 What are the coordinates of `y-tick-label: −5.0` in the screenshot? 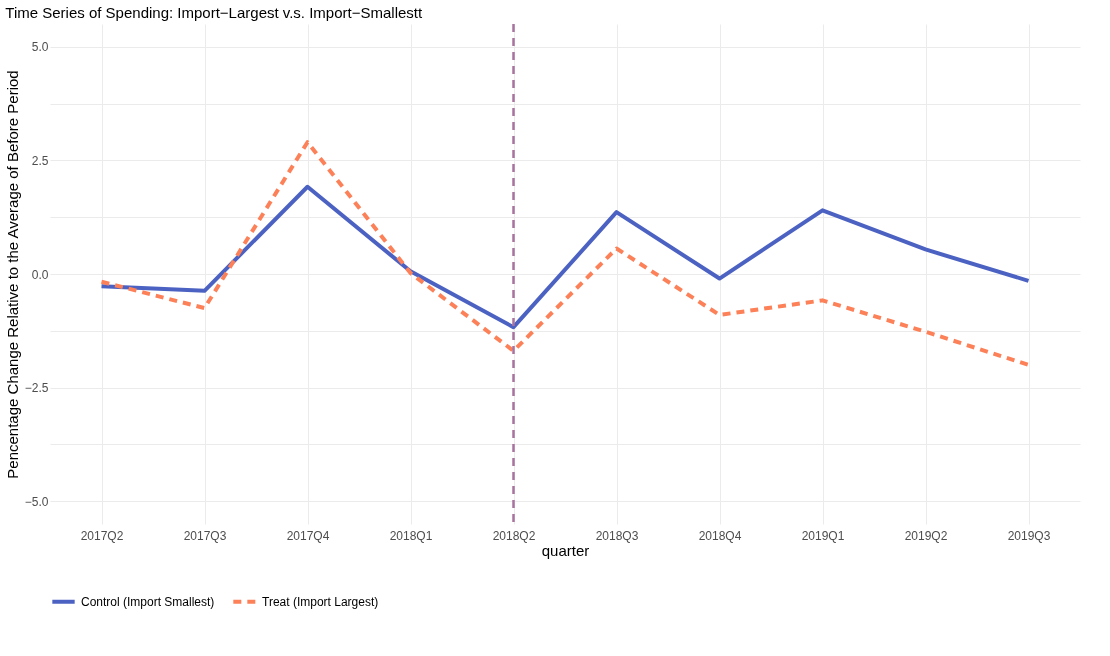 It's located at (36, 501).